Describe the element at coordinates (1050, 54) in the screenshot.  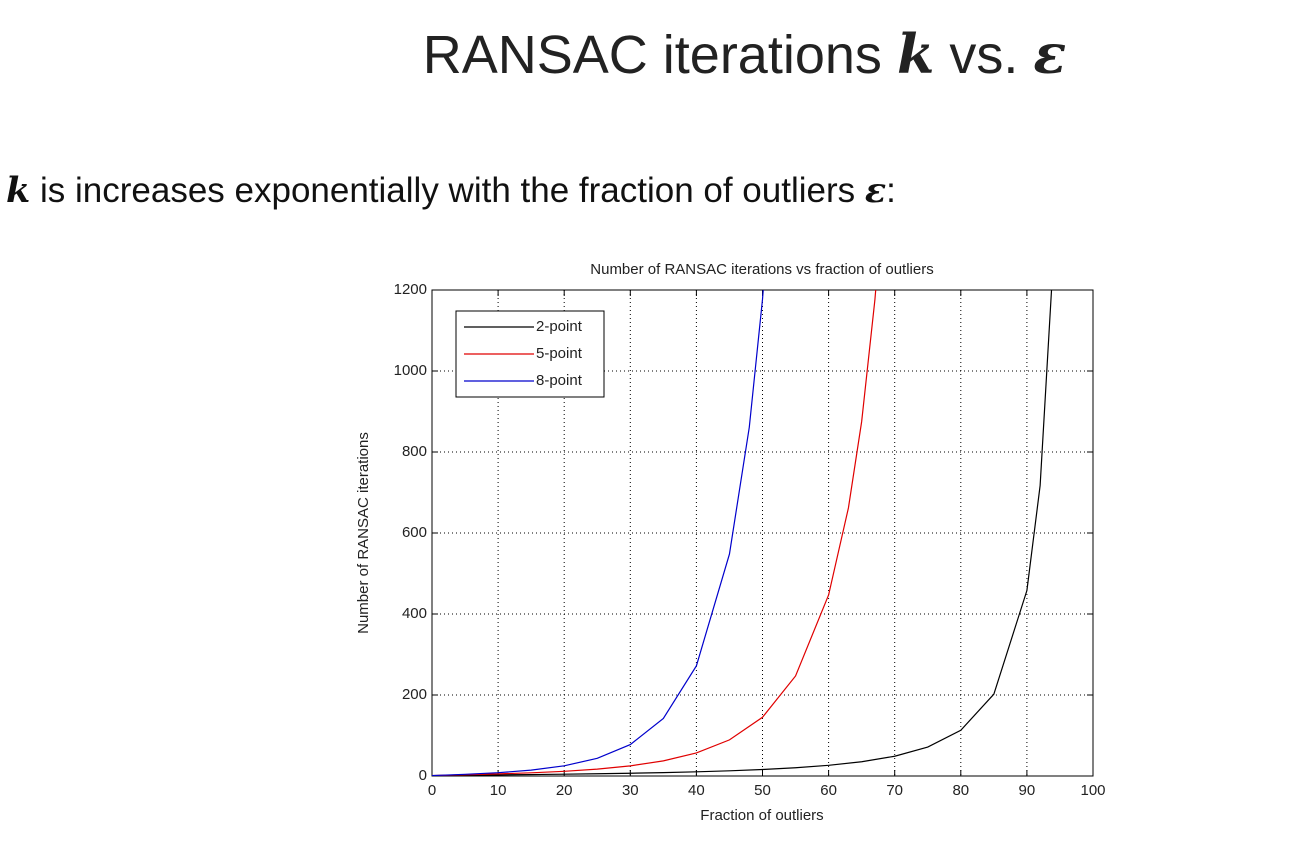
I see `title-epsilon: ε` at that location.